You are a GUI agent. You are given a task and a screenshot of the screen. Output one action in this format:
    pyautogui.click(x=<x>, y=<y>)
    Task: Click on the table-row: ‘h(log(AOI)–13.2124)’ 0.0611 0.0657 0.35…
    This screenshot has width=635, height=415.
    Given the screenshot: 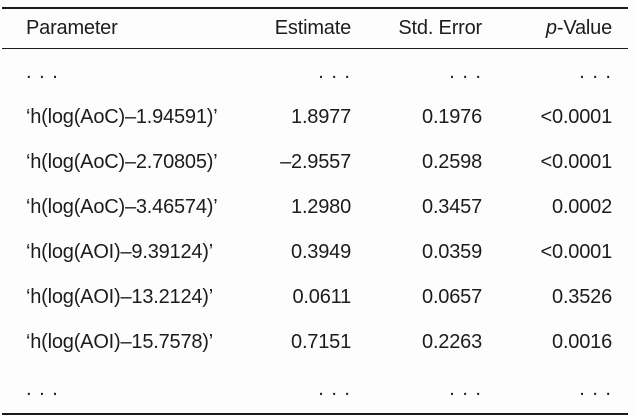 What is the action you would take?
    pyautogui.click(x=315, y=297)
    